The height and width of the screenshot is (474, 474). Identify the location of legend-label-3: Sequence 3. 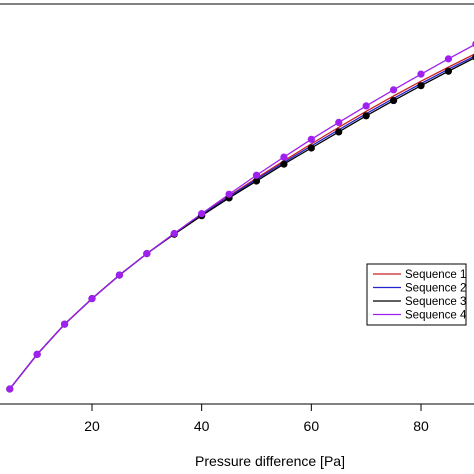
(435, 302).